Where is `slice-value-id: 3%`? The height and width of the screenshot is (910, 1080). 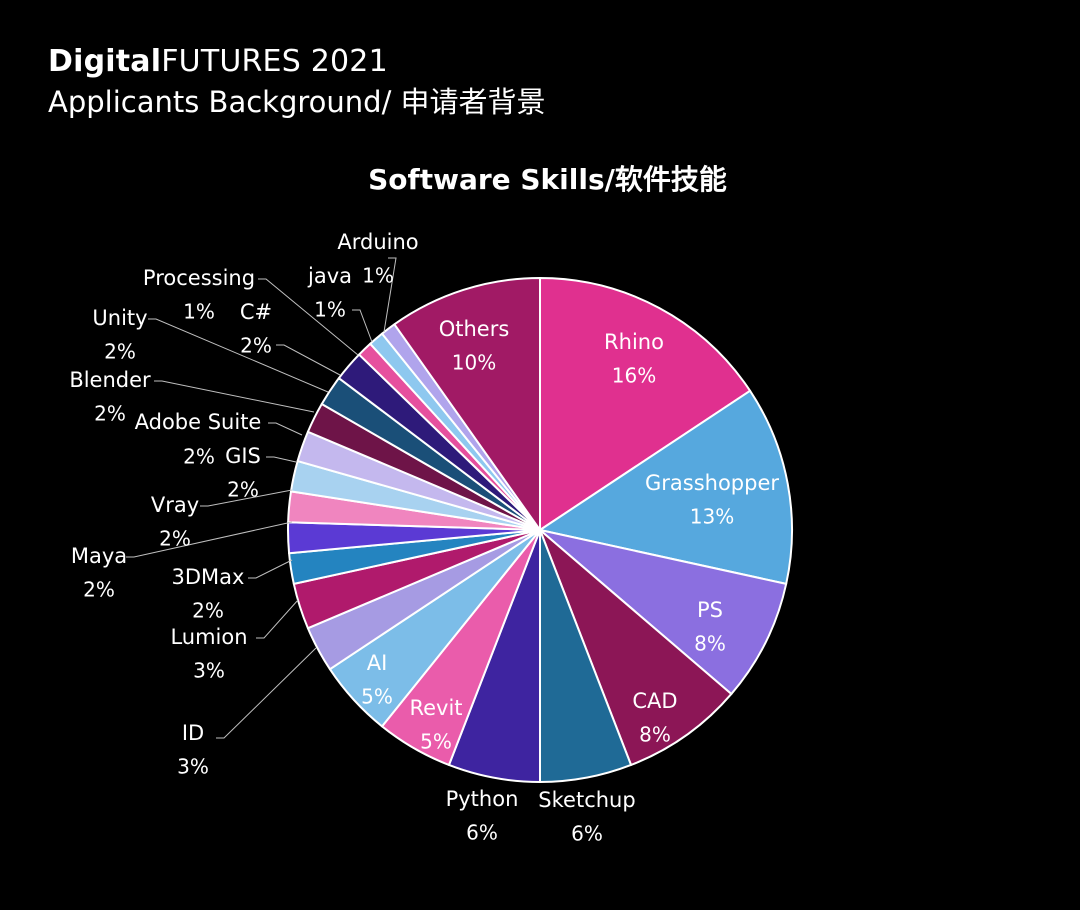
slice-value-id: 3% is located at coordinates (193, 767).